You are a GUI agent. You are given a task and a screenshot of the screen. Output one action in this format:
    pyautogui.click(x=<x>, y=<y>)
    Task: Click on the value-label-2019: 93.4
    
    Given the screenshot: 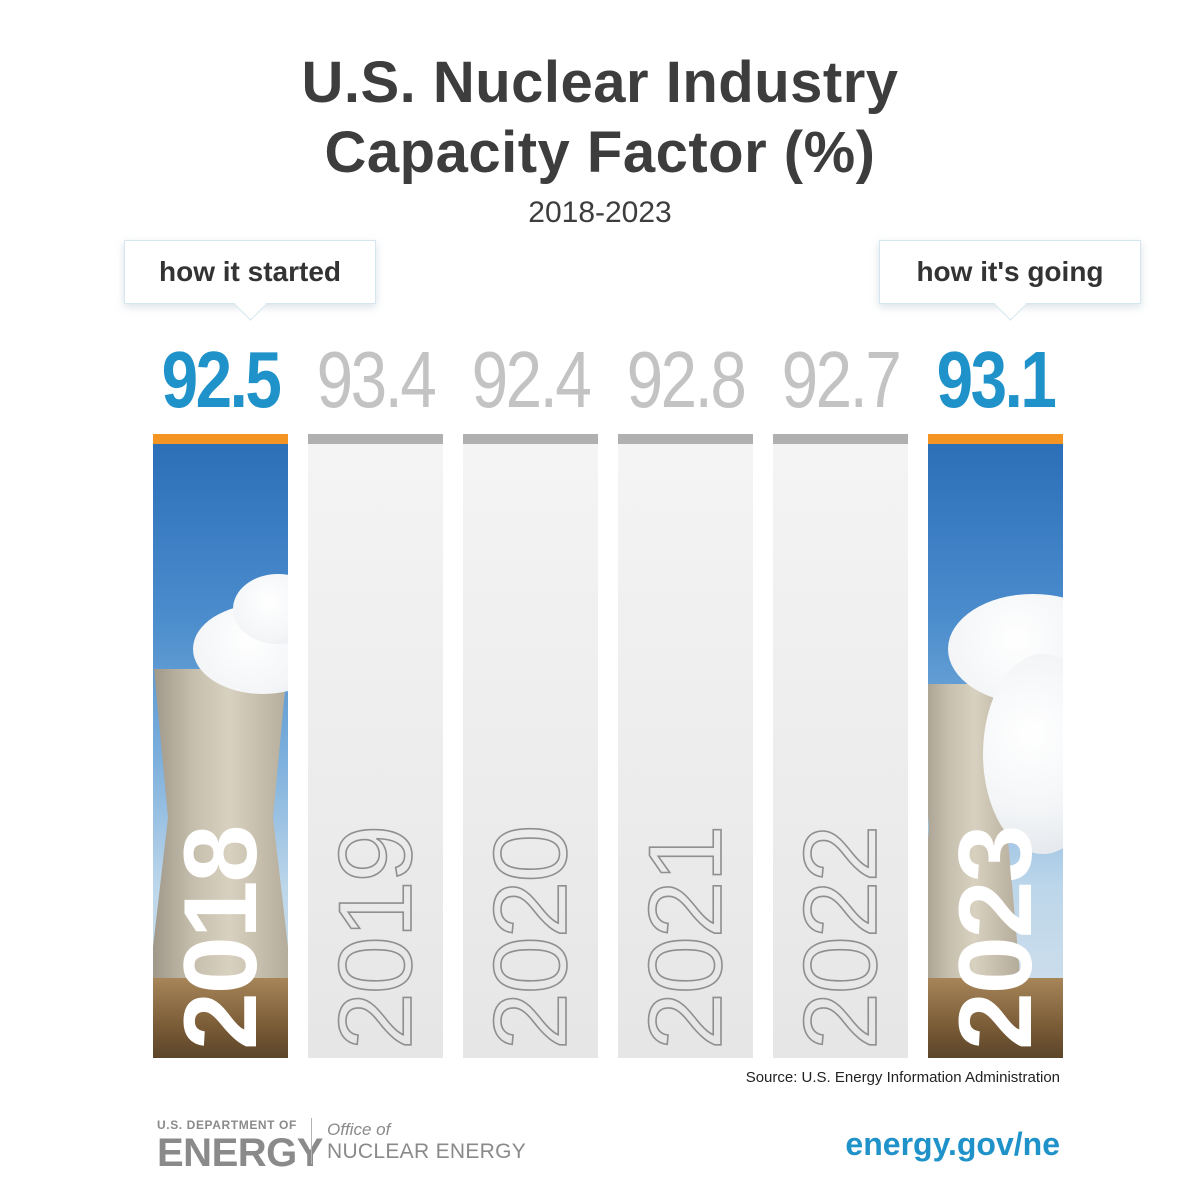 What is the action you would take?
    pyautogui.click(x=376, y=379)
    